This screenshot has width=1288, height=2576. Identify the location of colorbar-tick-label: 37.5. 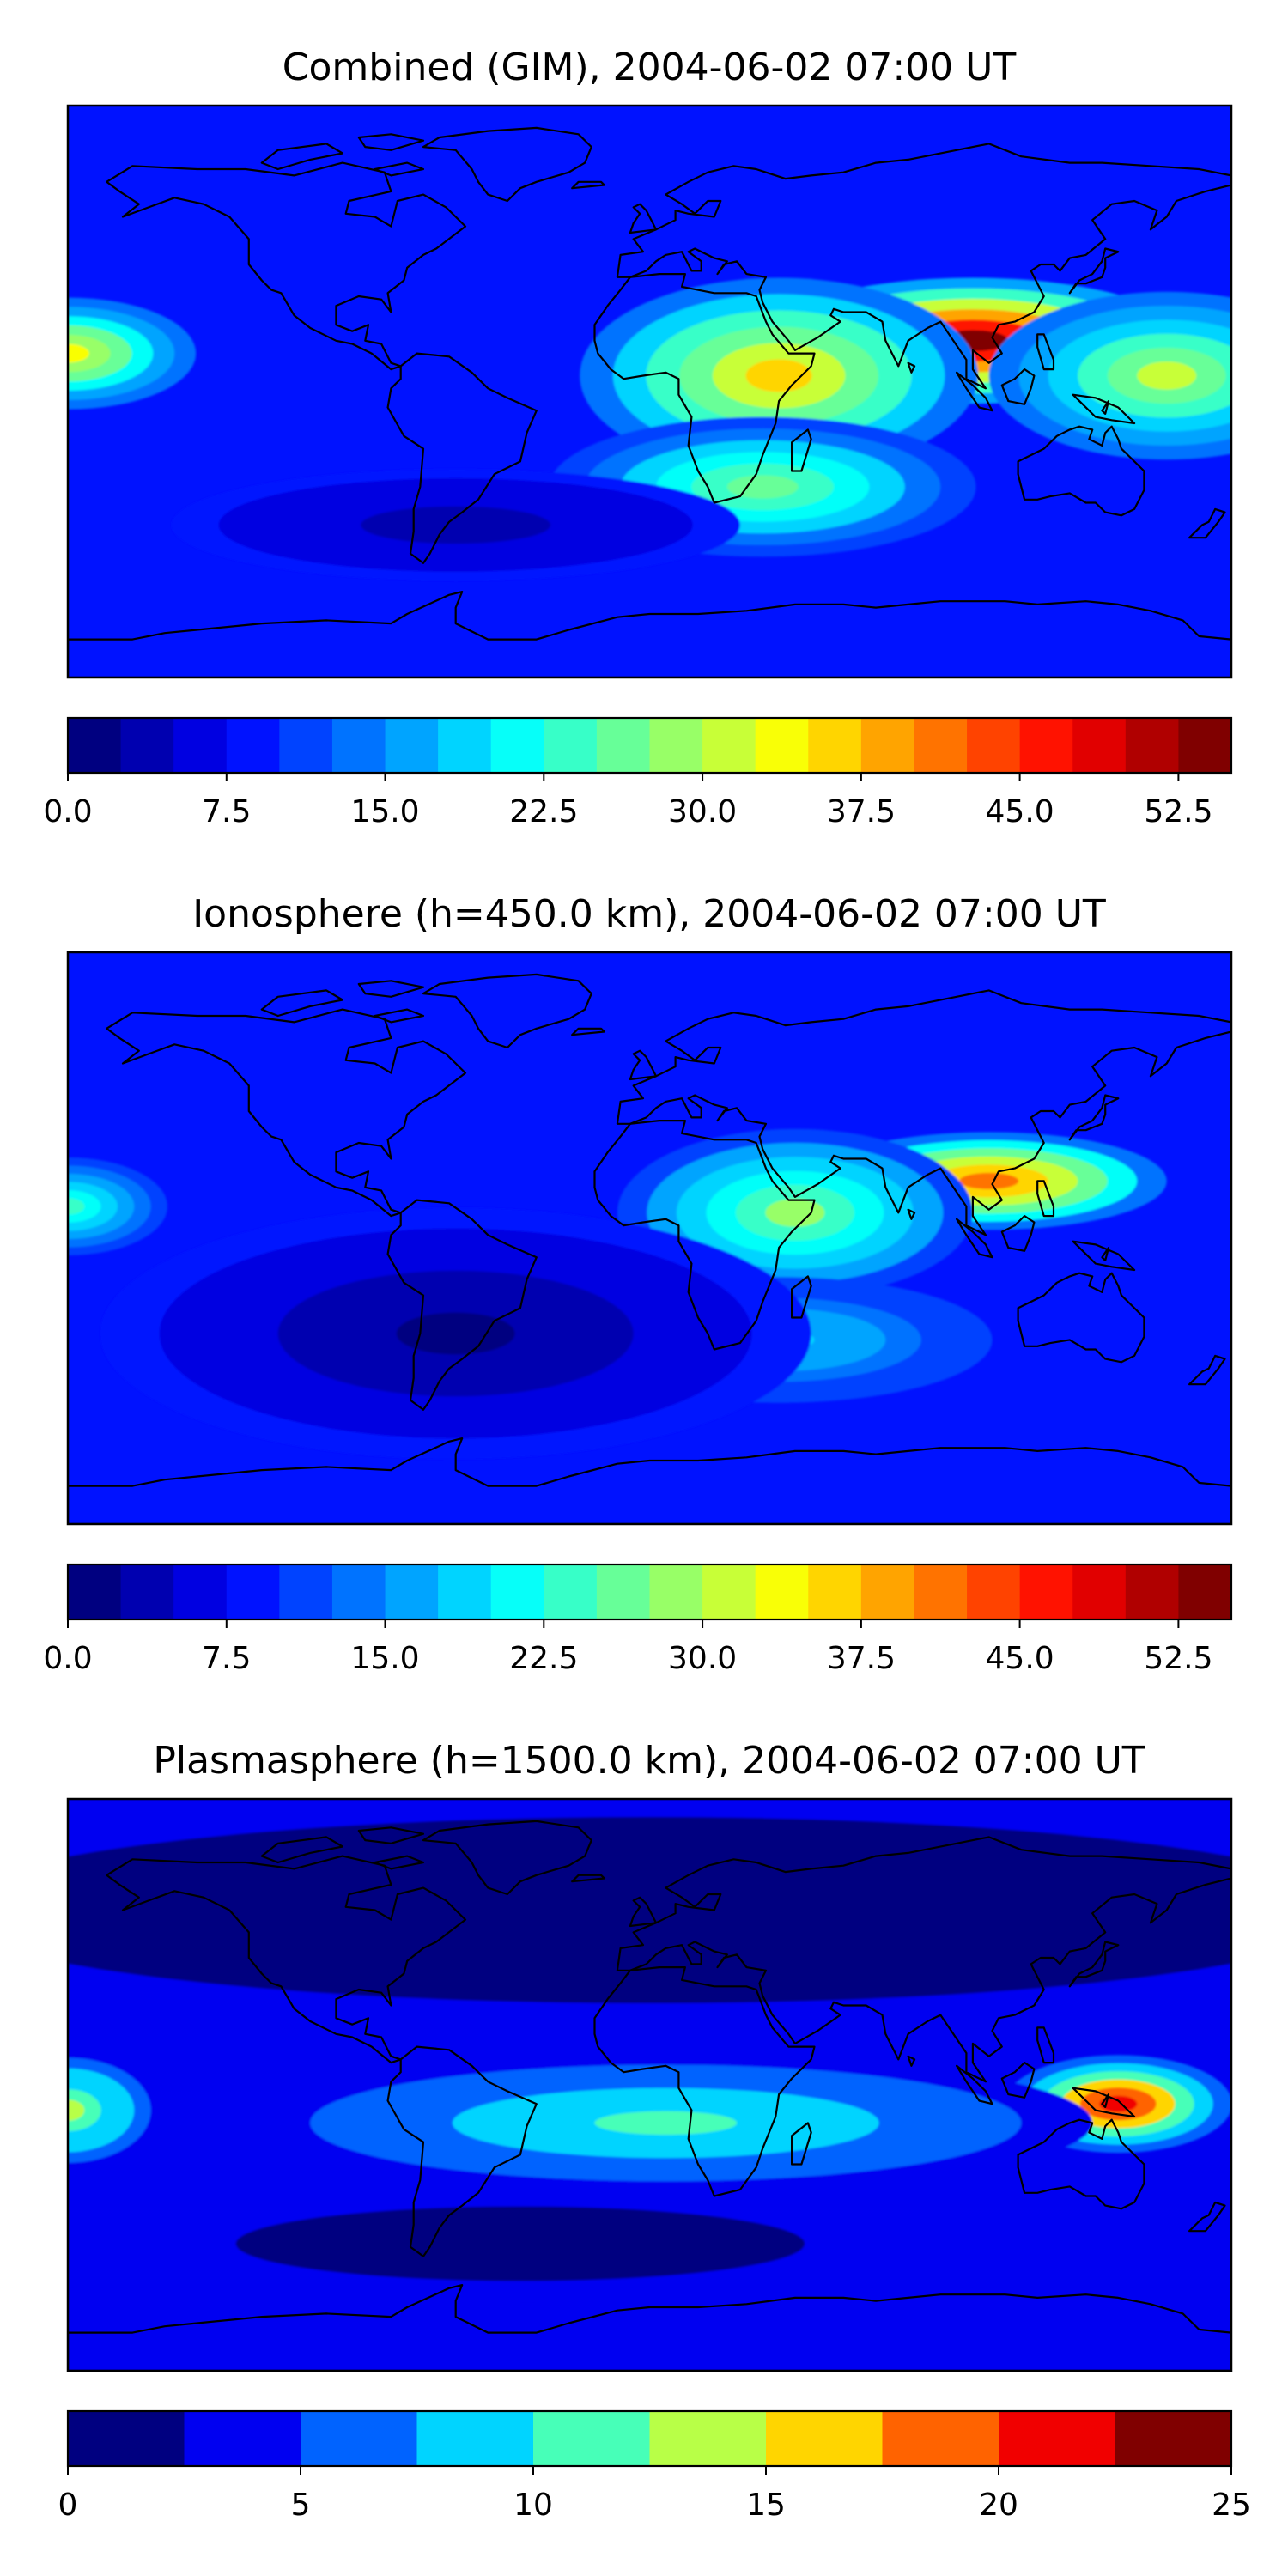
(861, 1658).